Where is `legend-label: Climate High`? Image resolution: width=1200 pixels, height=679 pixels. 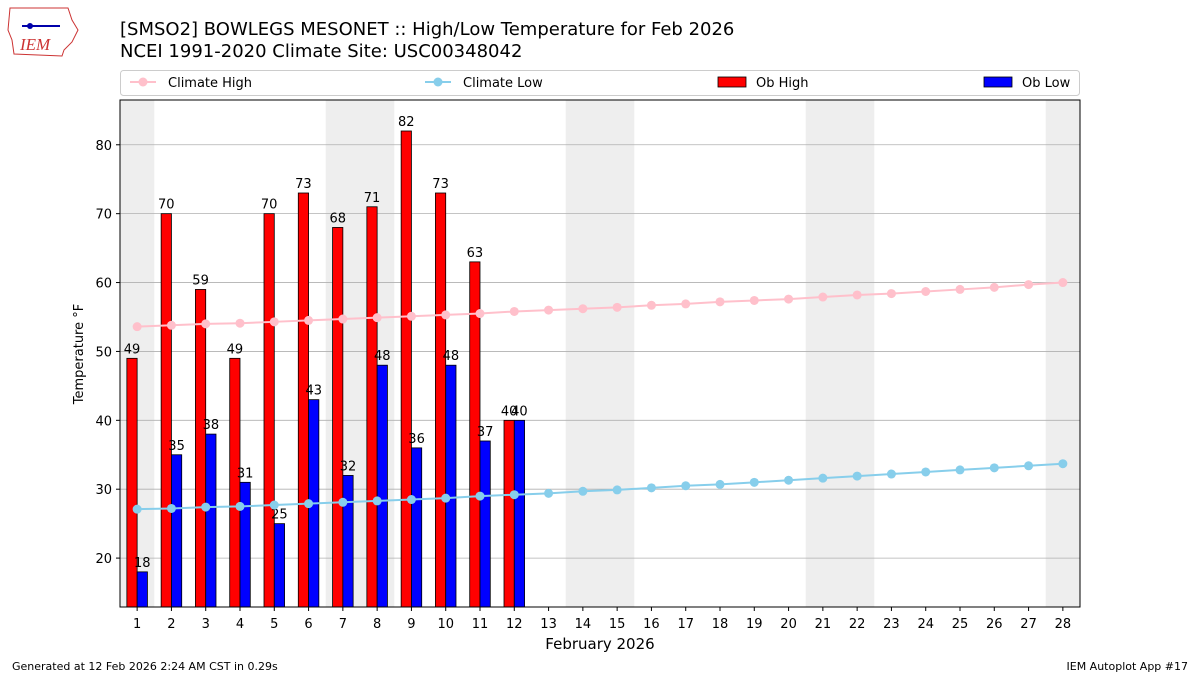 legend-label: Climate High is located at coordinates (210, 83).